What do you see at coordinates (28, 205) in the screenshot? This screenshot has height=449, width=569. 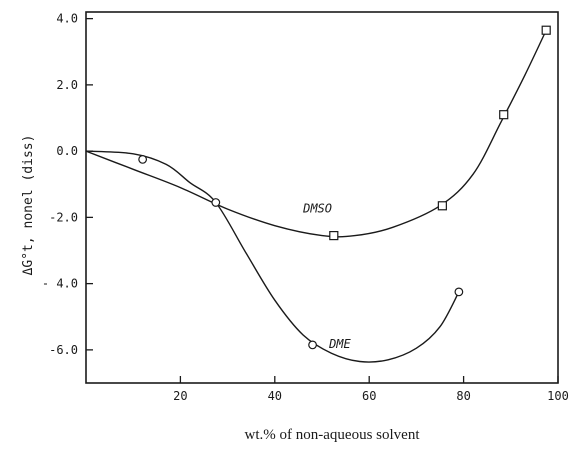 I see `y-axis-title: ΔG°t, nonel (diss)` at bounding box center [28, 205].